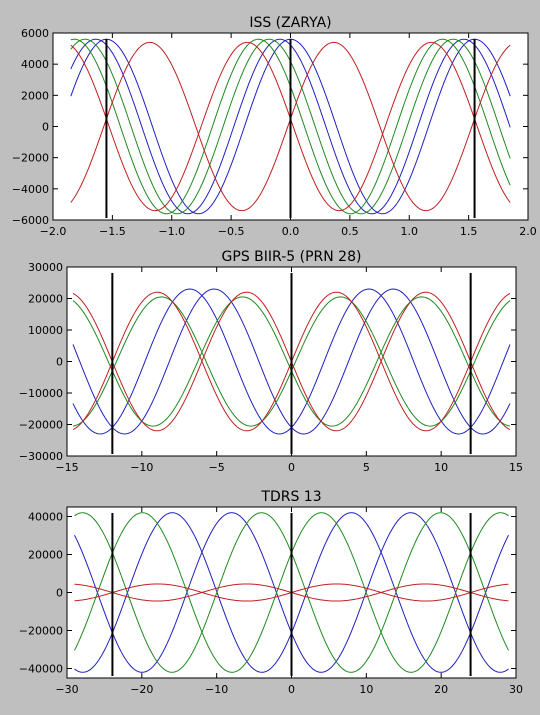  What do you see at coordinates (45, 330) in the screenshot?
I see `y-tick-label: 10000` at bounding box center [45, 330].